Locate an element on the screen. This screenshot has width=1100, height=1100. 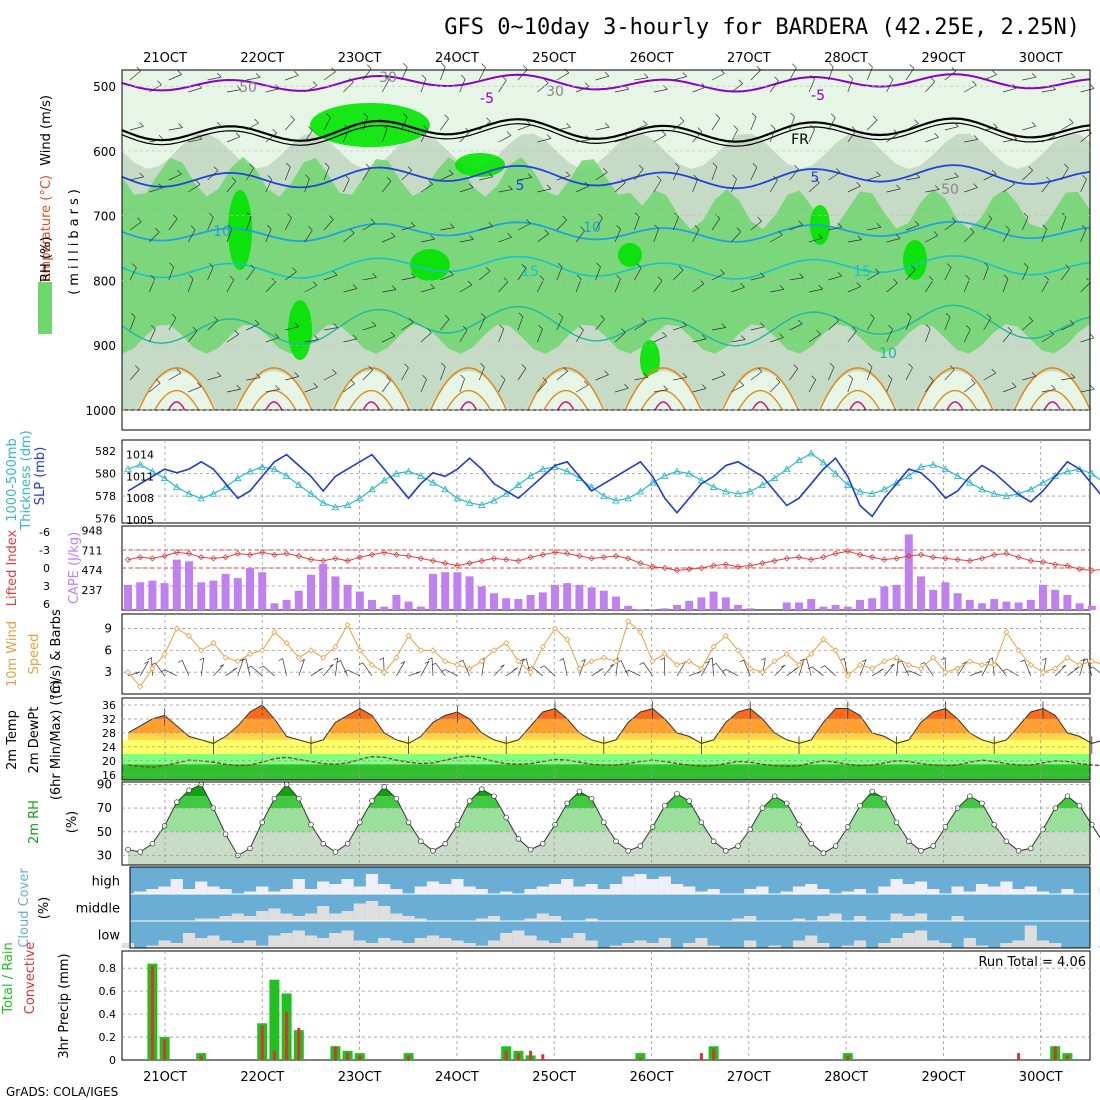
date-tick-label: 28OCT is located at coordinates (846, 1077).